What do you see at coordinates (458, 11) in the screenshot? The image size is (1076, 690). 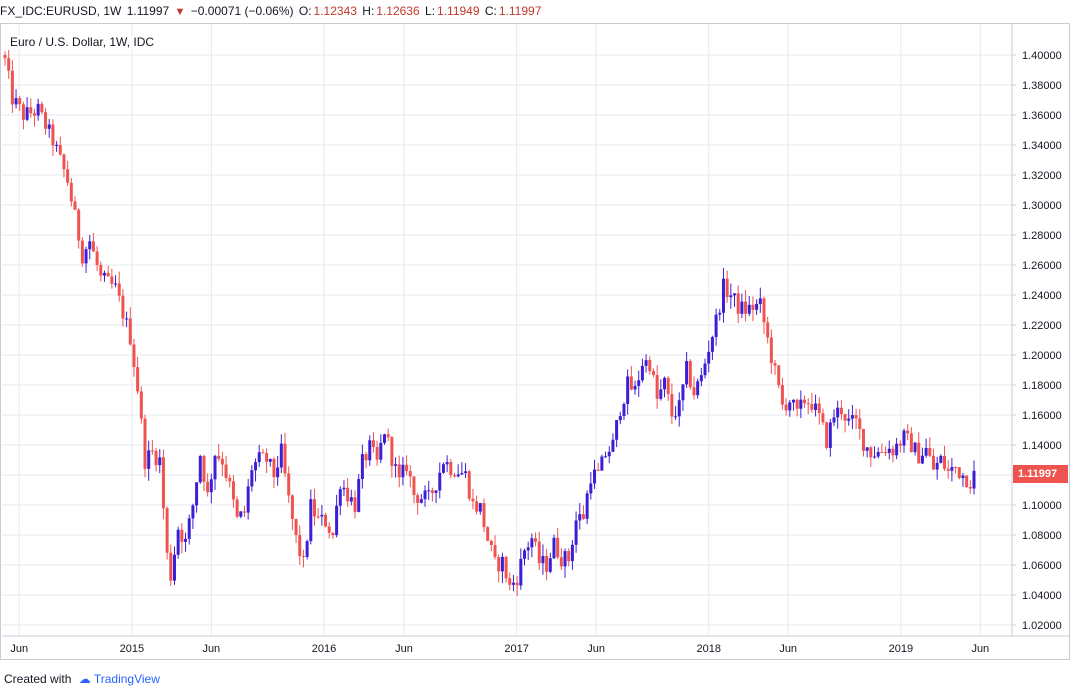 I see `low-value: 1.11949` at bounding box center [458, 11].